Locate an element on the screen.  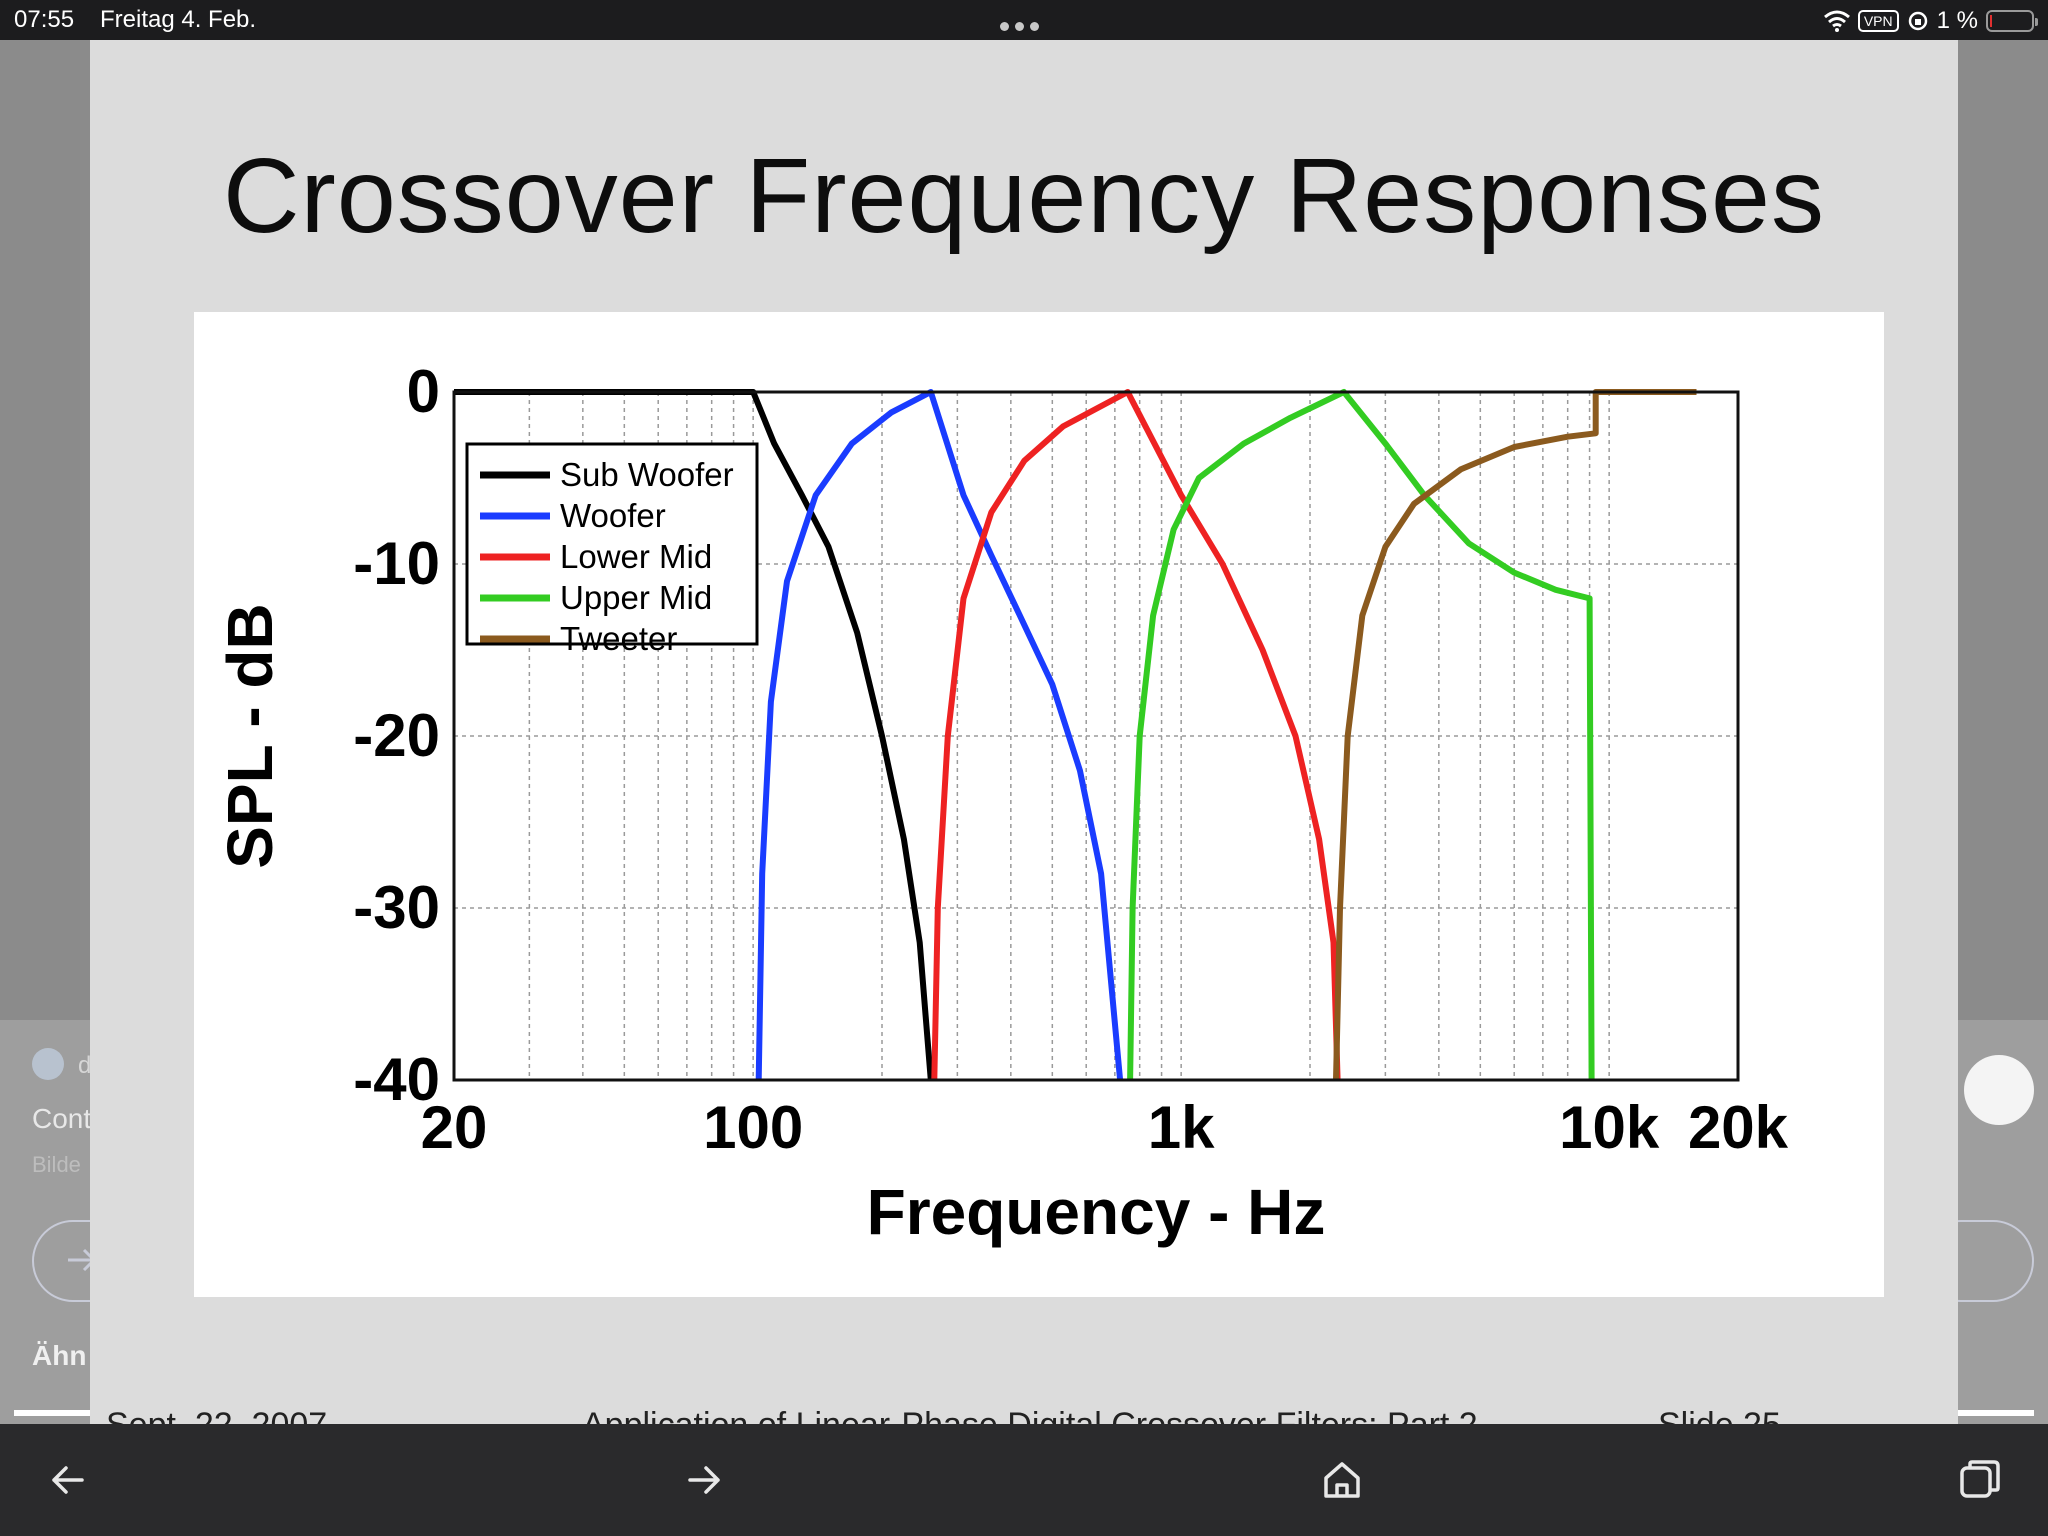
x-tick-label: 1k is located at coordinates (1181, 1127).